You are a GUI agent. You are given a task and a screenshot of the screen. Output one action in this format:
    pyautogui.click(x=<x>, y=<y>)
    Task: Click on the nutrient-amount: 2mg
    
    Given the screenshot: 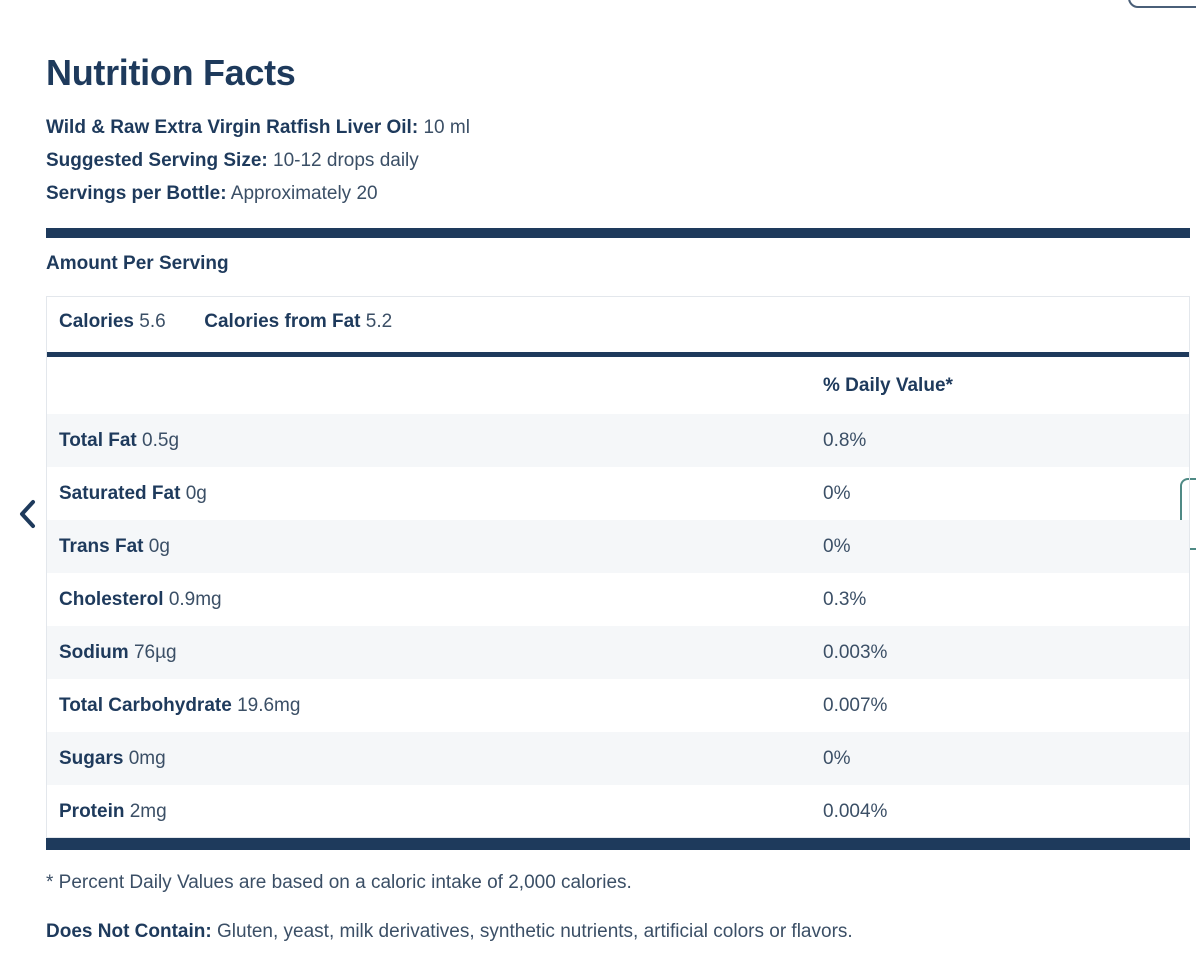 What is the action you would take?
    pyautogui.click(x=148, y=811)
    